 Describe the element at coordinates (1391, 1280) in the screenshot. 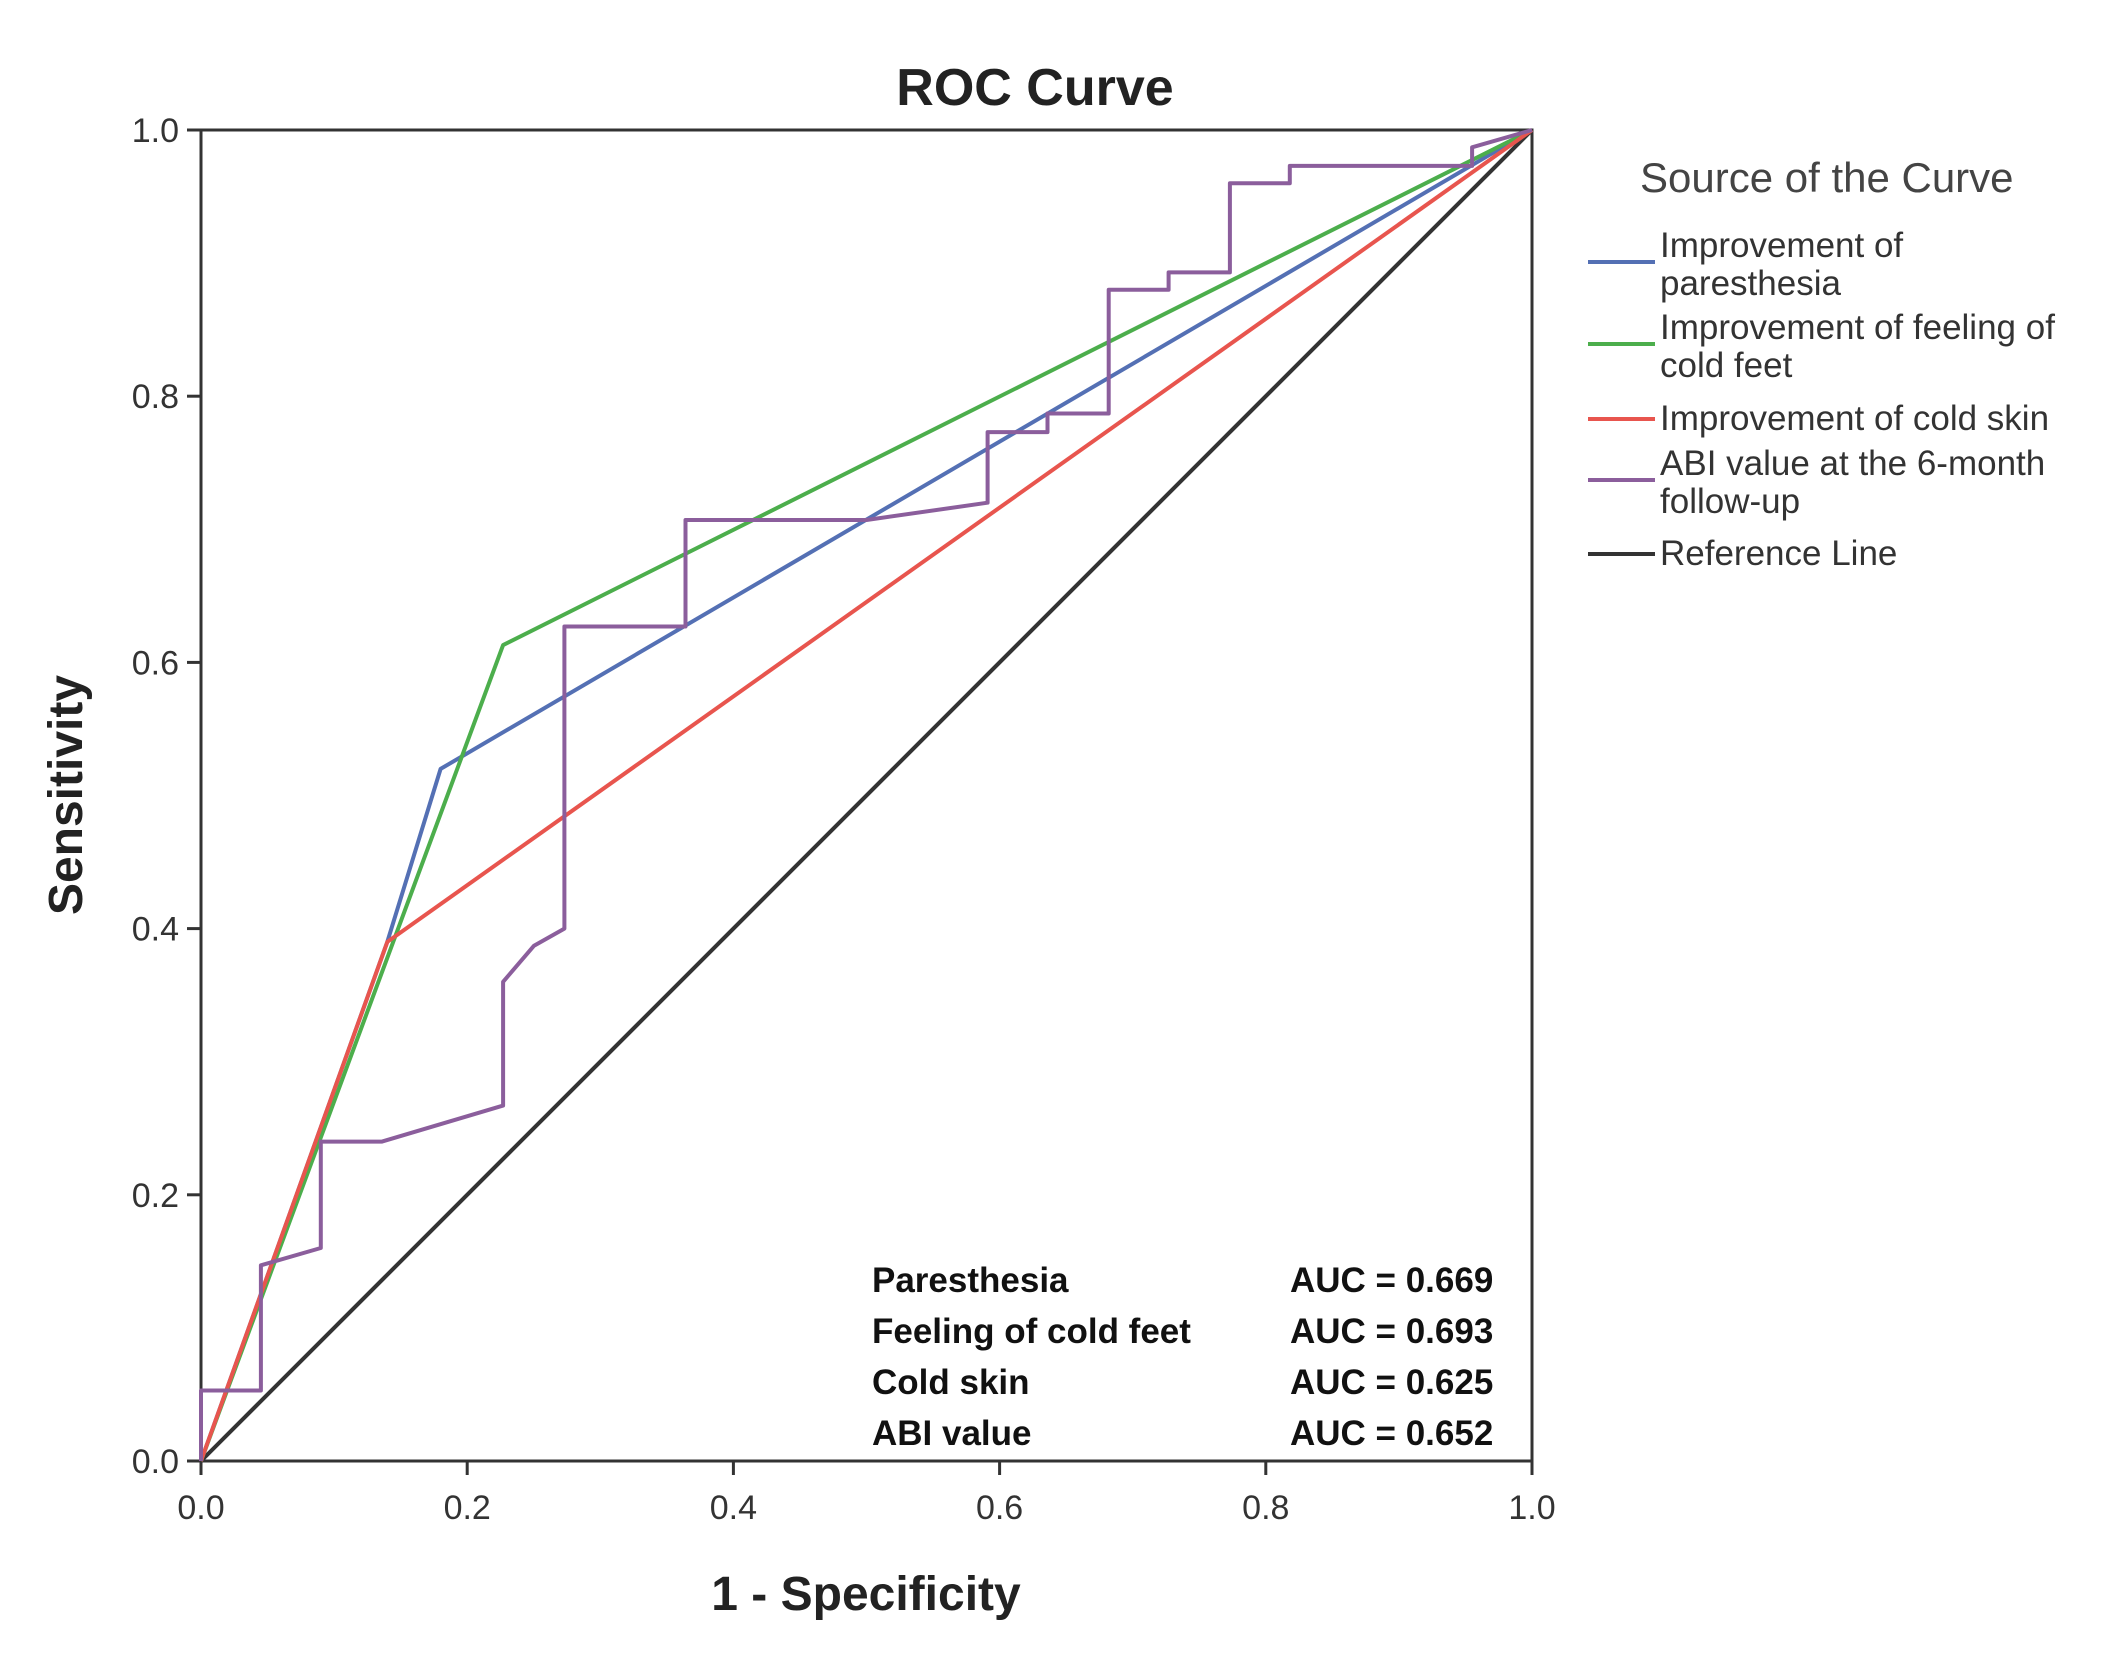

I see `auc-value: AUC = 0.669` at that location.